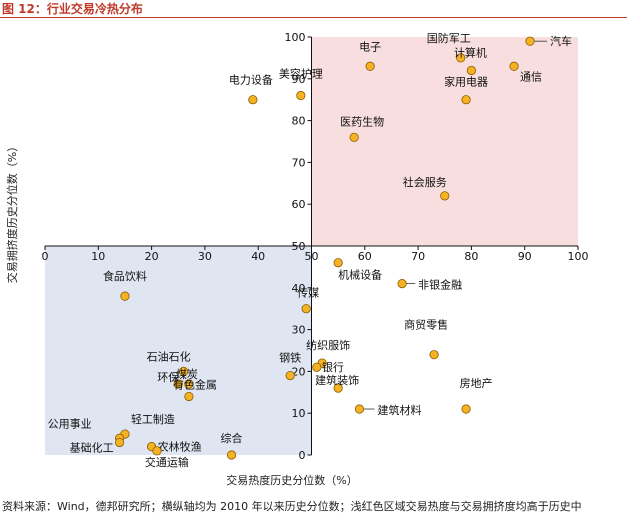  I want to click on title-rule, so click(313, 17).